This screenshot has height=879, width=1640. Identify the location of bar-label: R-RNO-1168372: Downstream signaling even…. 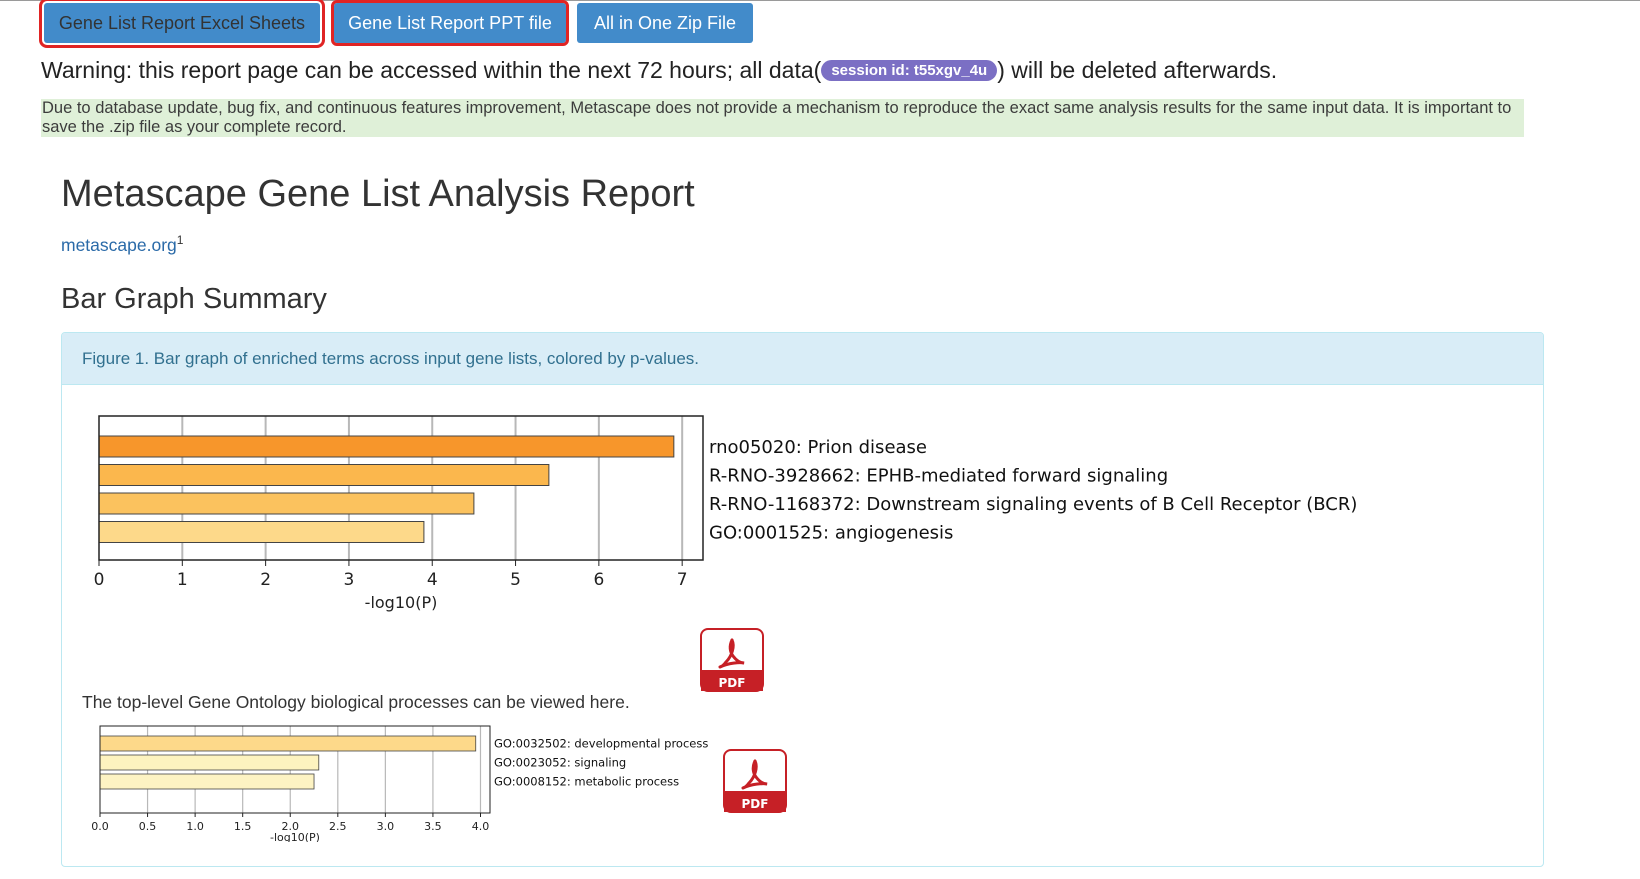
(1033, 504).